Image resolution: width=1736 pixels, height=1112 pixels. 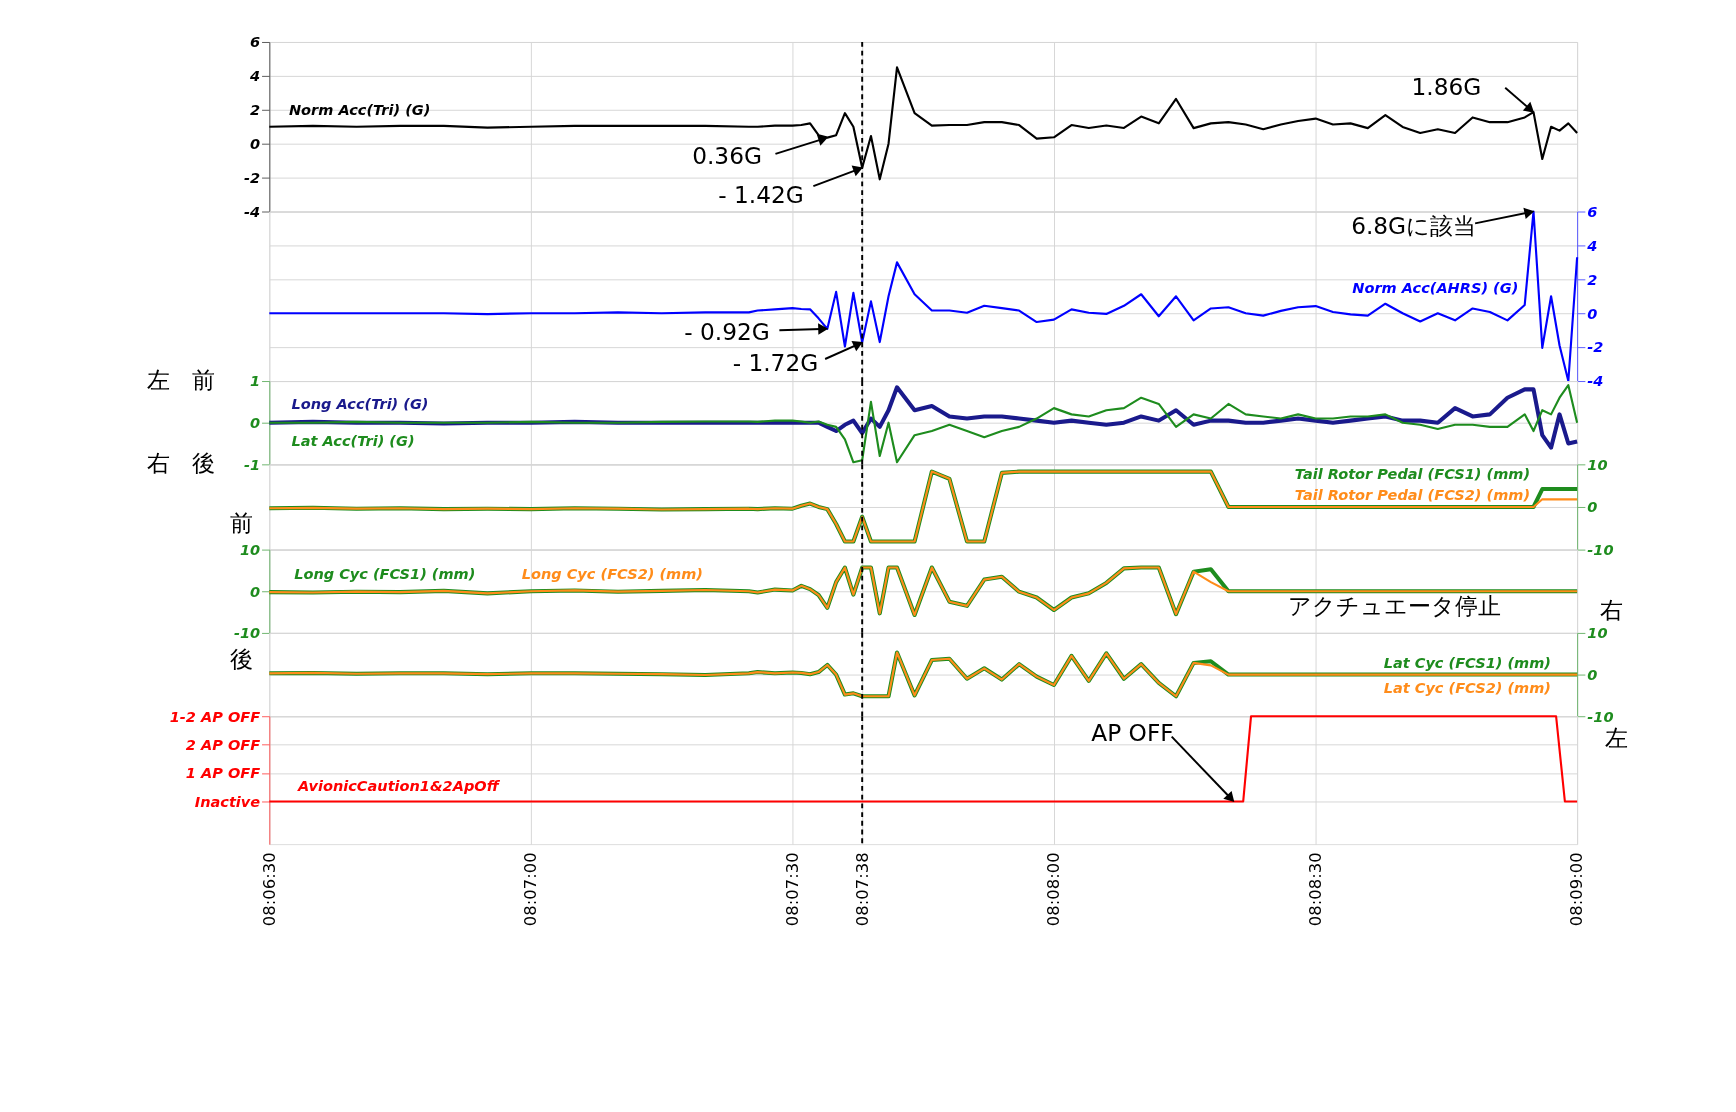 What do you see at coordinates (1577, 889) in the screenshot?
I see `x-tick-label: 08:09:00` at bounding box center [1577, 889].